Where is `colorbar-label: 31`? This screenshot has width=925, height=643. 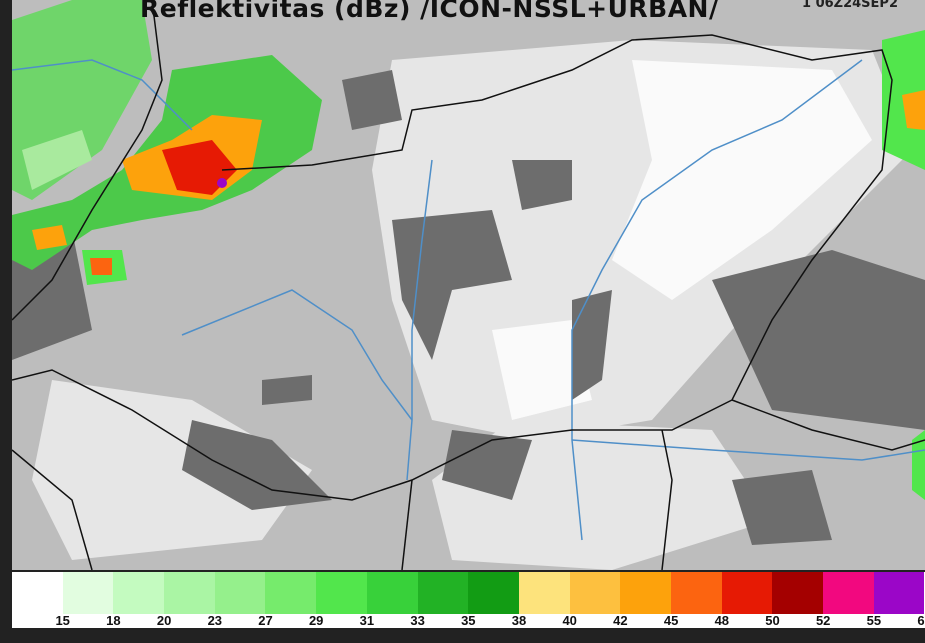 colorbar-label: 31 is located at coordinates (367, 620).